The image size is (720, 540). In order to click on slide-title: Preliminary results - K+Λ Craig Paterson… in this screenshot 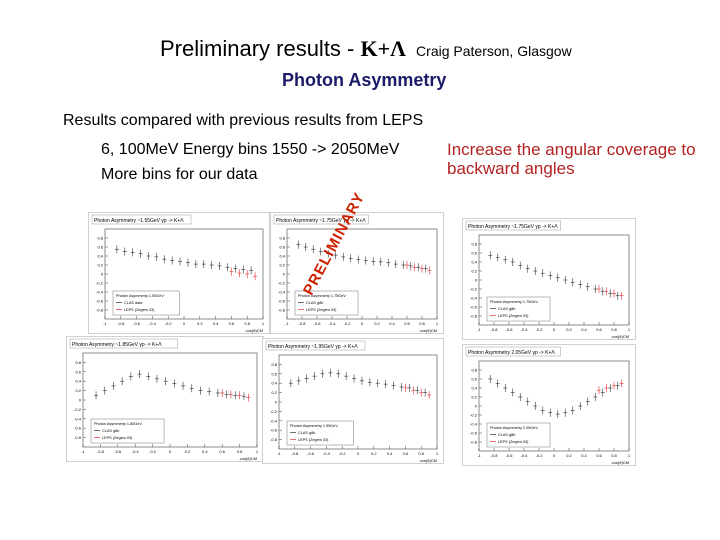, I will do `click(366, 49)`.